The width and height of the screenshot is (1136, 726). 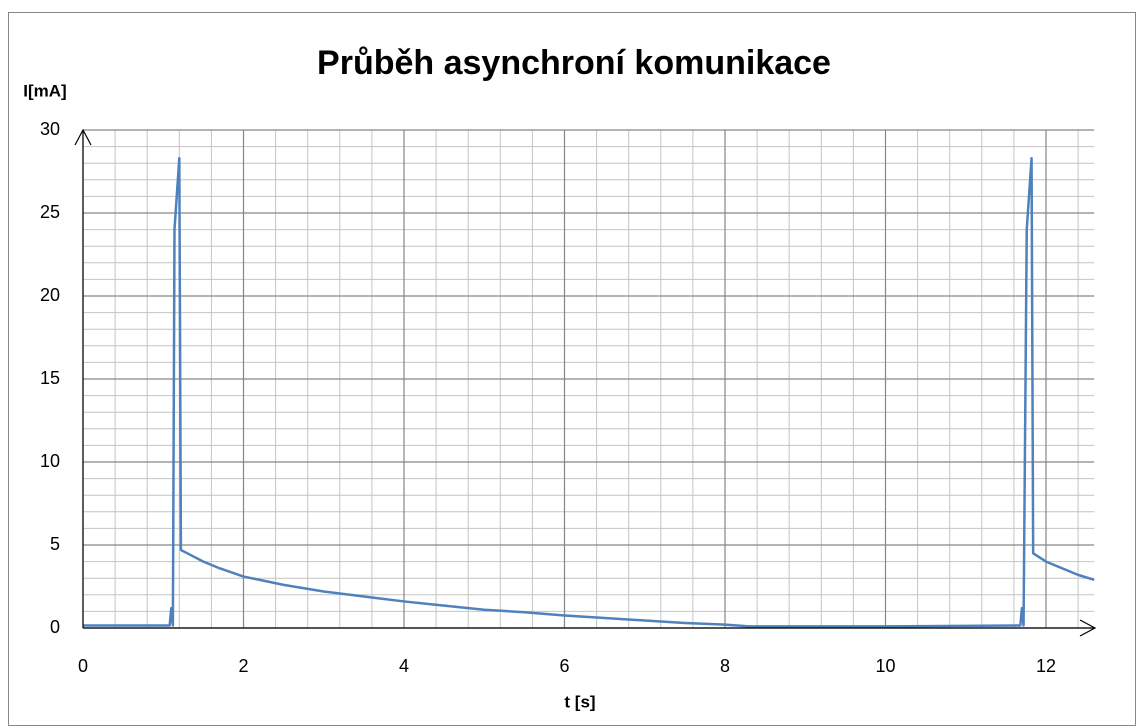 What do you see at coordinates (1088, 628) in the screenshot?
I see `x-axis-arrow` at bounding box center [1088, 628].